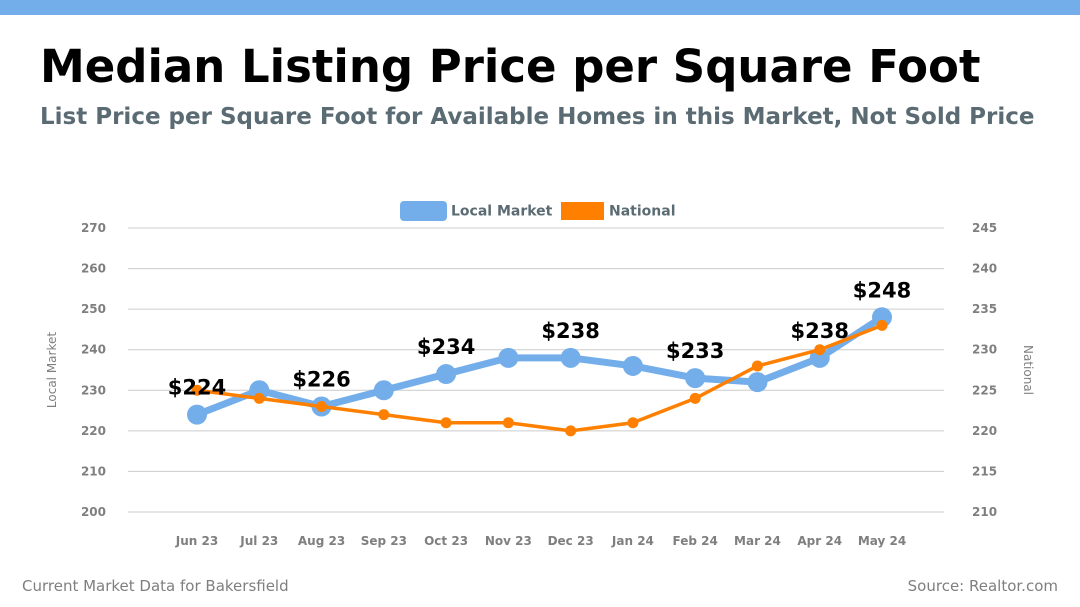 This screenshot has width=1080, height=607. What do you see at coordinates (93, 471) in the screenshot?
I see `y-left-tick-label: 210` at bounding box center [93, 471].